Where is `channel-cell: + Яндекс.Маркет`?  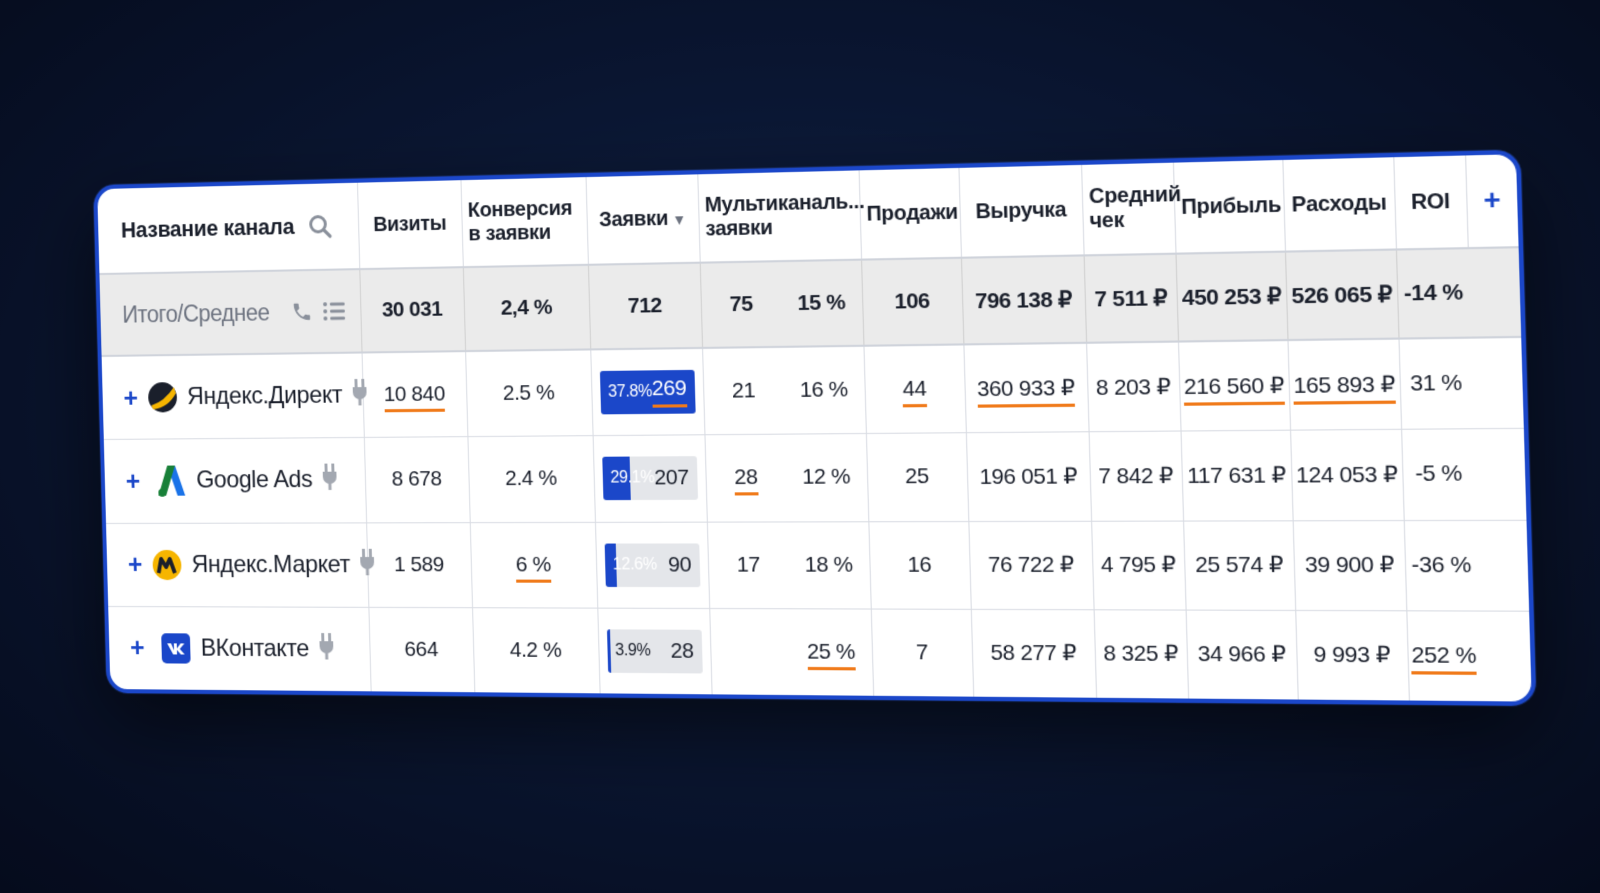 channel-cell: + Яндекс.Маркет is located at coordinates (237, 564).